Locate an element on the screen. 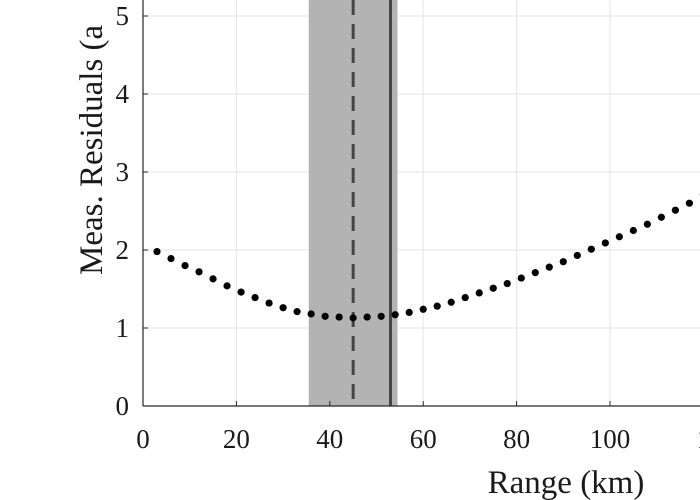 The width and height of the screenshot is (700, 500). y-tick-label: 1 is located at coordinates (123, 328).